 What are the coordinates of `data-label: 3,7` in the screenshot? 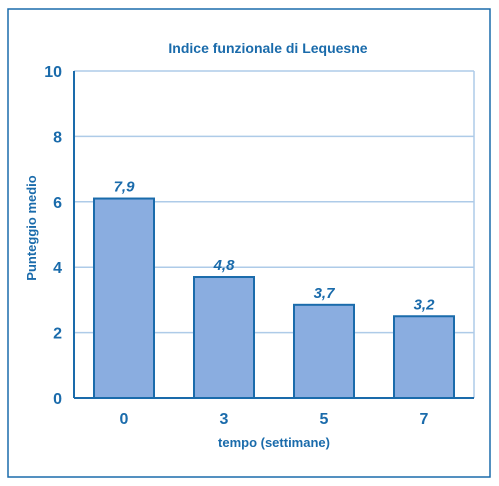 It's located at (325, 293).